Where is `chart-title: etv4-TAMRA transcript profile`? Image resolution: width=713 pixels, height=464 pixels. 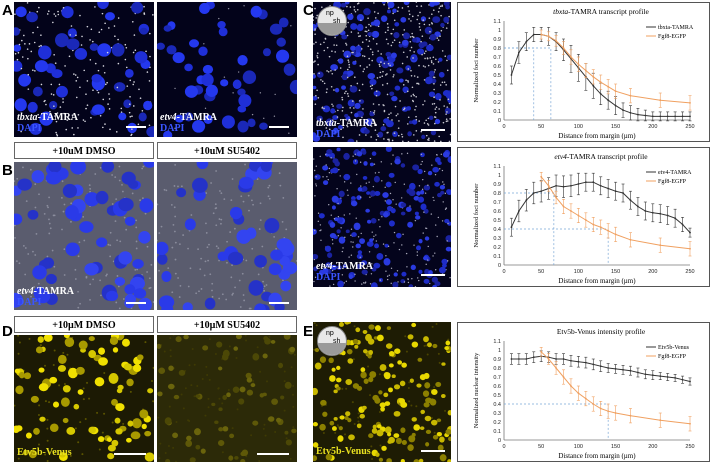
chart-title: etv4-TAMRA transcript profile is located at coordinates (601, 156).